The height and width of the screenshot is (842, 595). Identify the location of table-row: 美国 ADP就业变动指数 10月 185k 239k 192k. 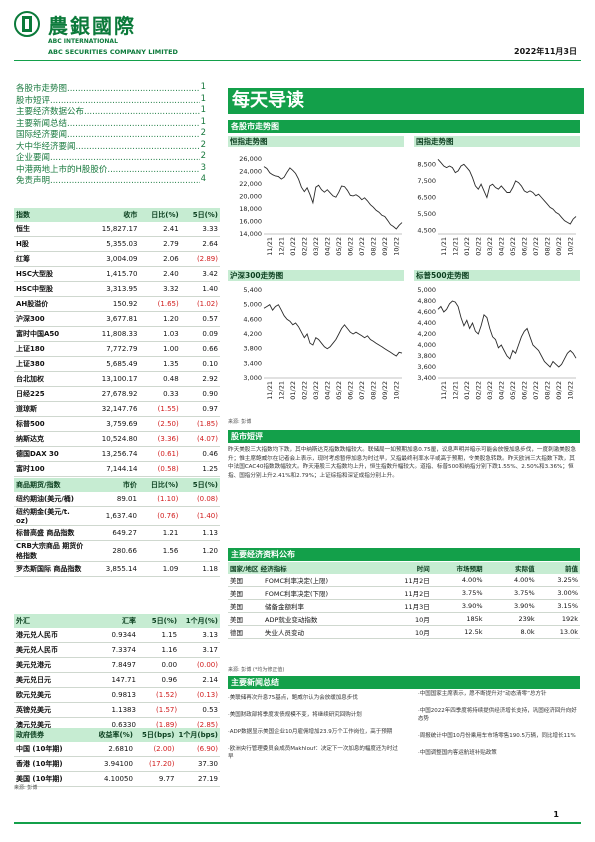
(404, 619).